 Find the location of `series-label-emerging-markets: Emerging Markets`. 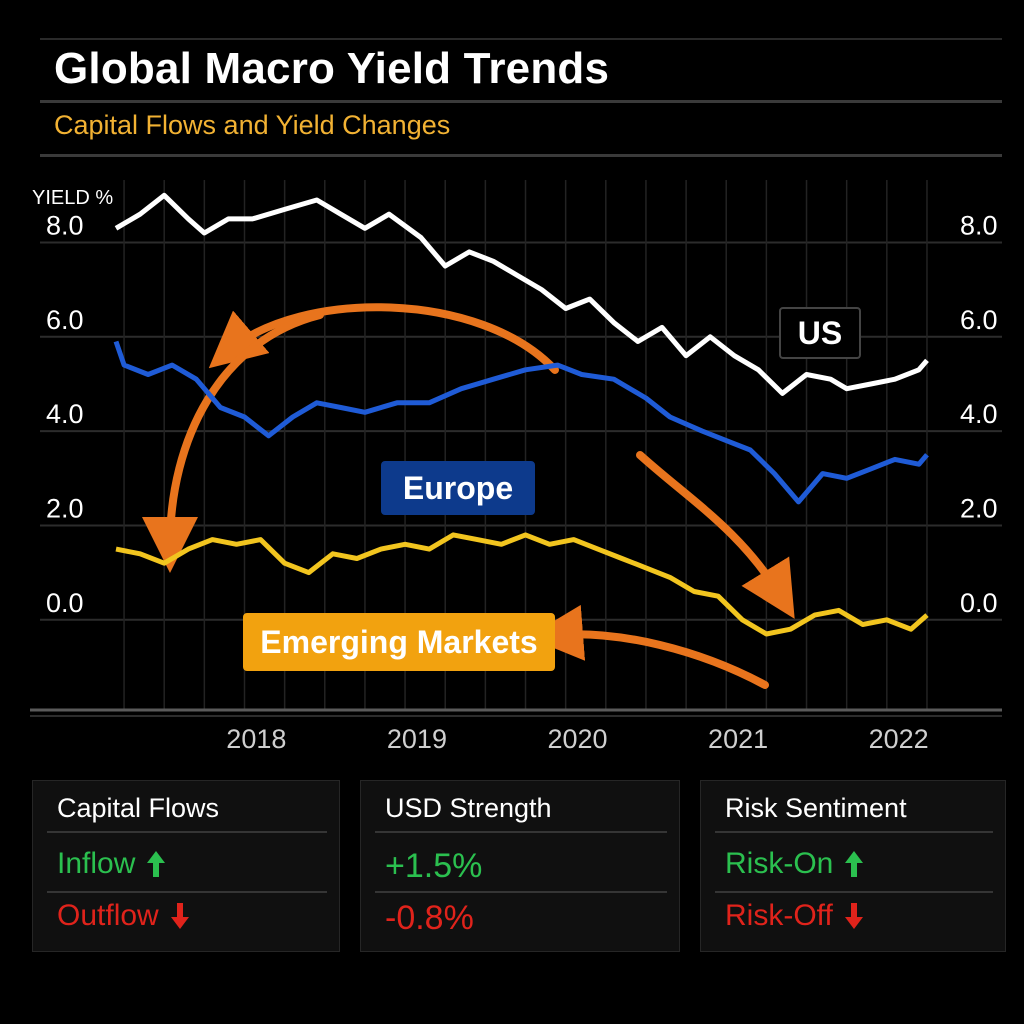

series-label-emerging-markets: Emerging Markets is located at coordinates (398, 642).